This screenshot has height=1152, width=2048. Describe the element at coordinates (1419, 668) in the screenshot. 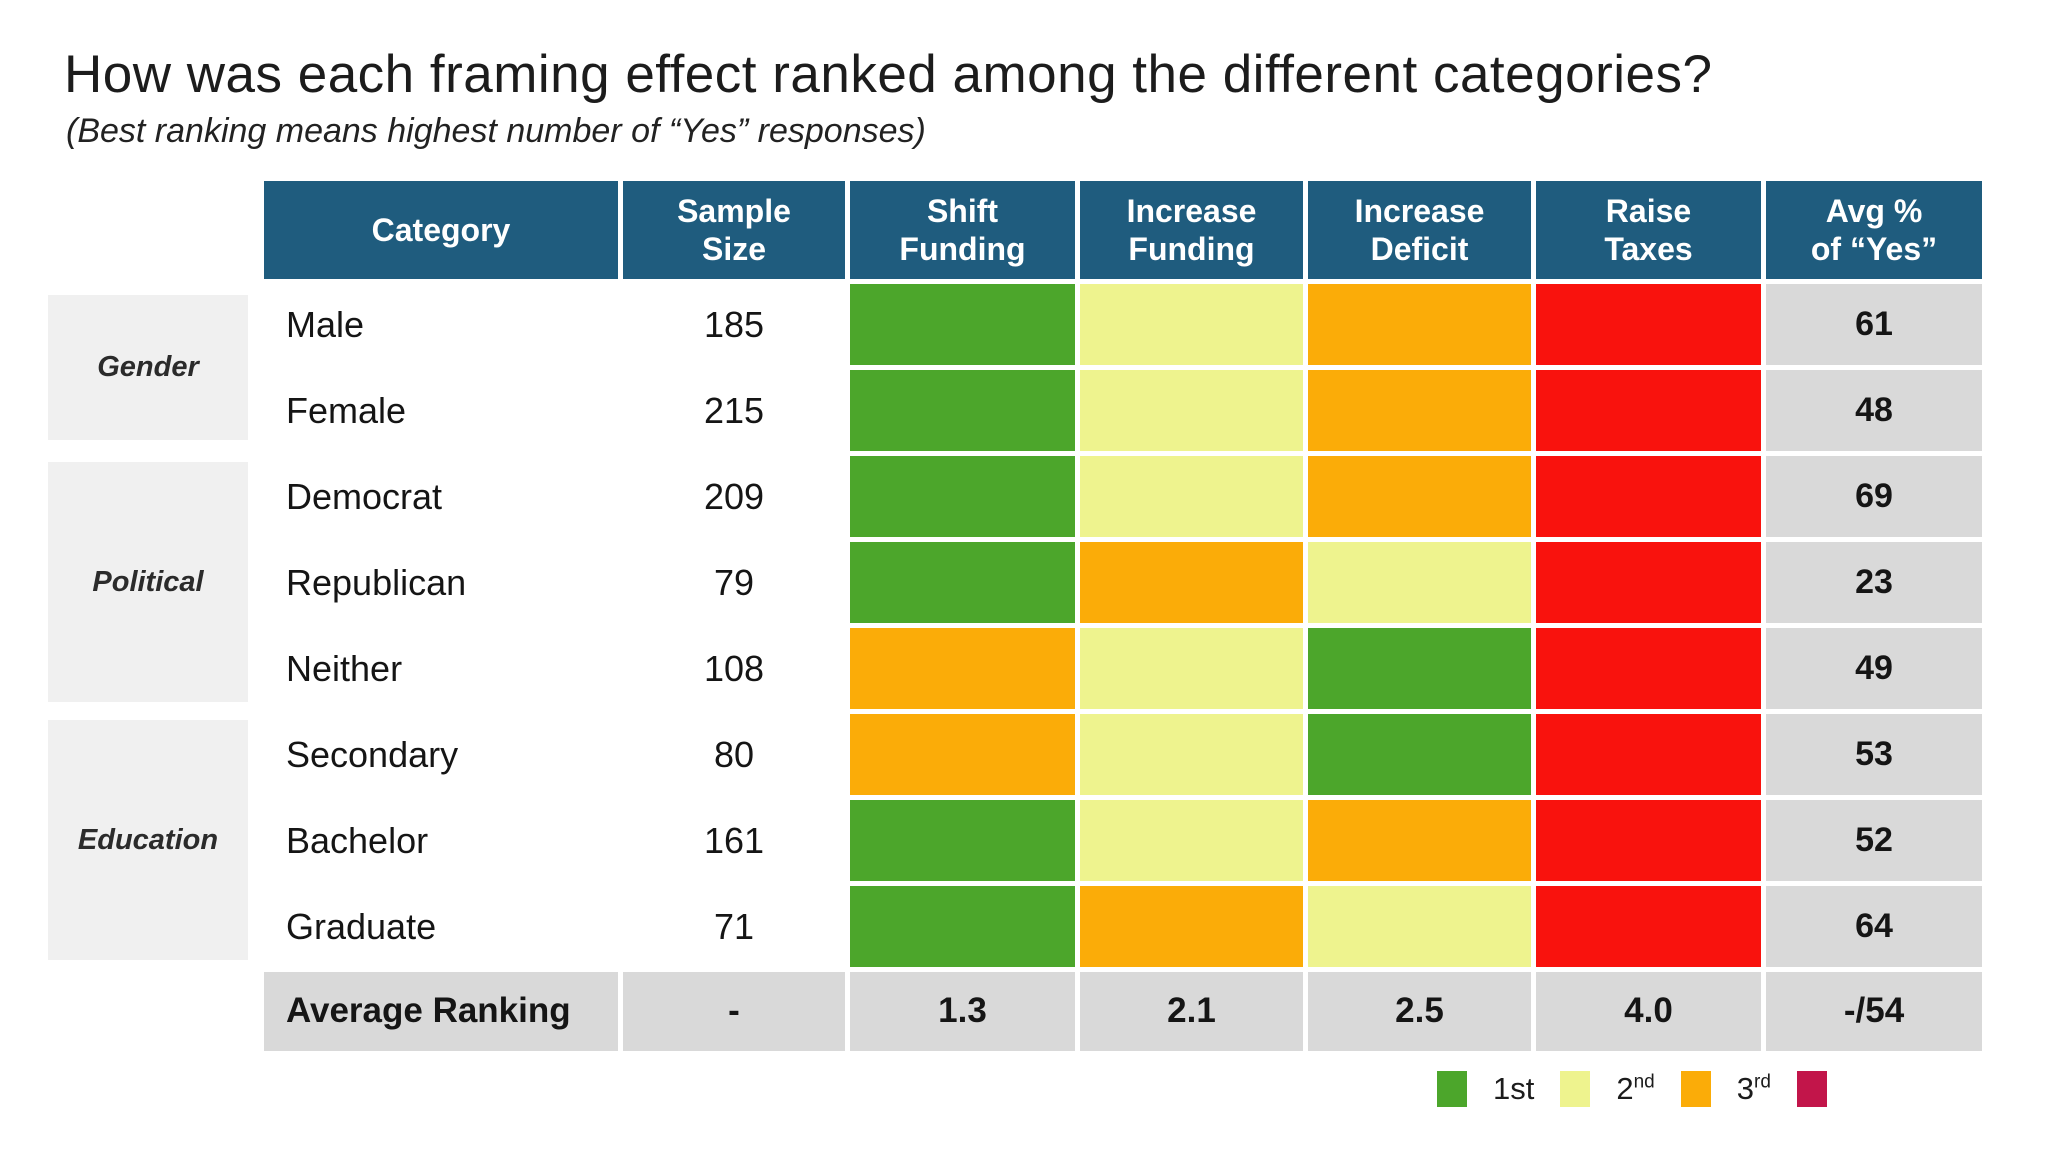

I see `rank-cell-neither-increase-deficit` at that location.